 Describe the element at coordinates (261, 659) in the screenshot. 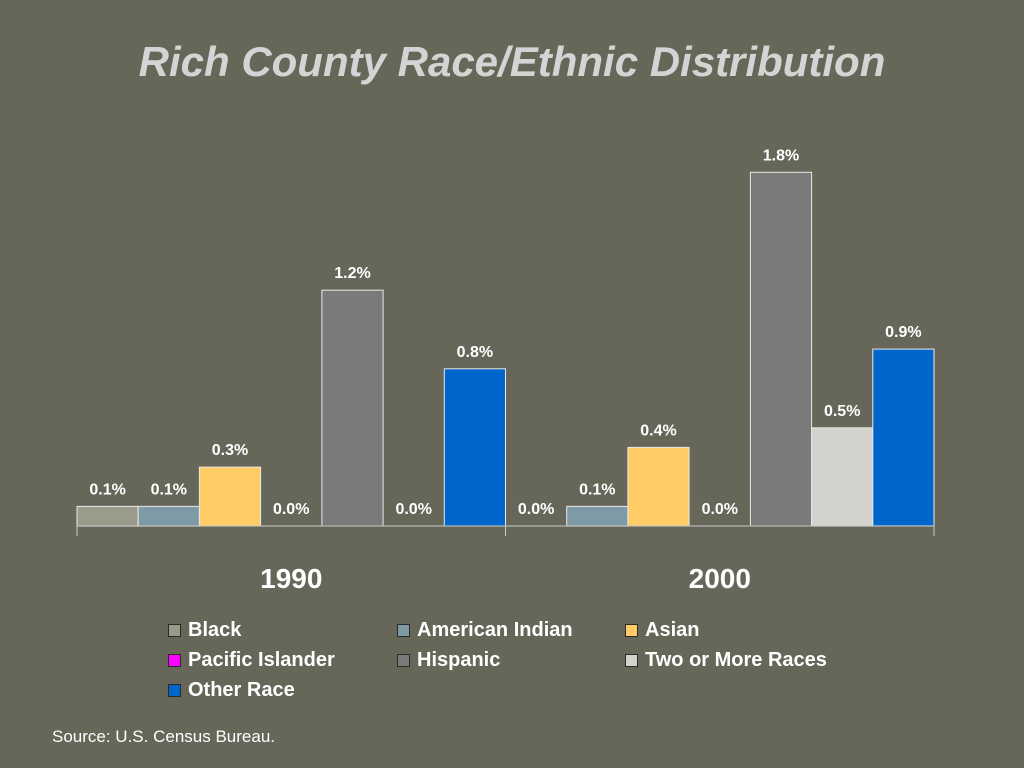

I see `legend-label: Pacific Islander` at that location.